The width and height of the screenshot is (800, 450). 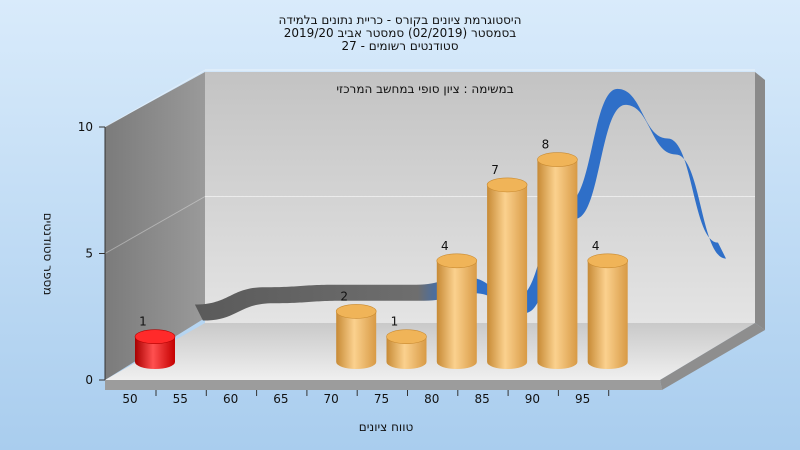 What do you see at coordinates (89, 380) in the screenshot?
I see `y-tick-label: 0` at bounding box center [89, 380].